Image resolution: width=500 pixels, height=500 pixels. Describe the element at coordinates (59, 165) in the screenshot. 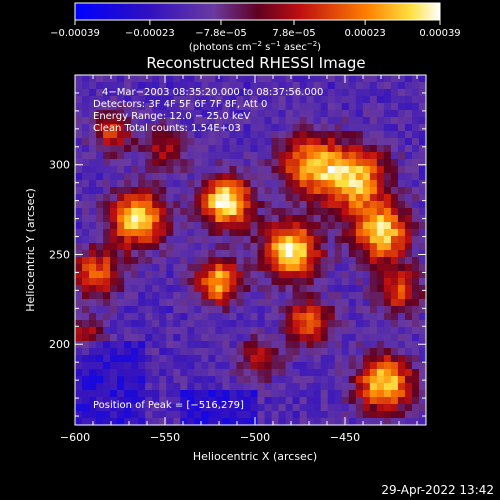

I see `y-tick-label: 300` at that location.